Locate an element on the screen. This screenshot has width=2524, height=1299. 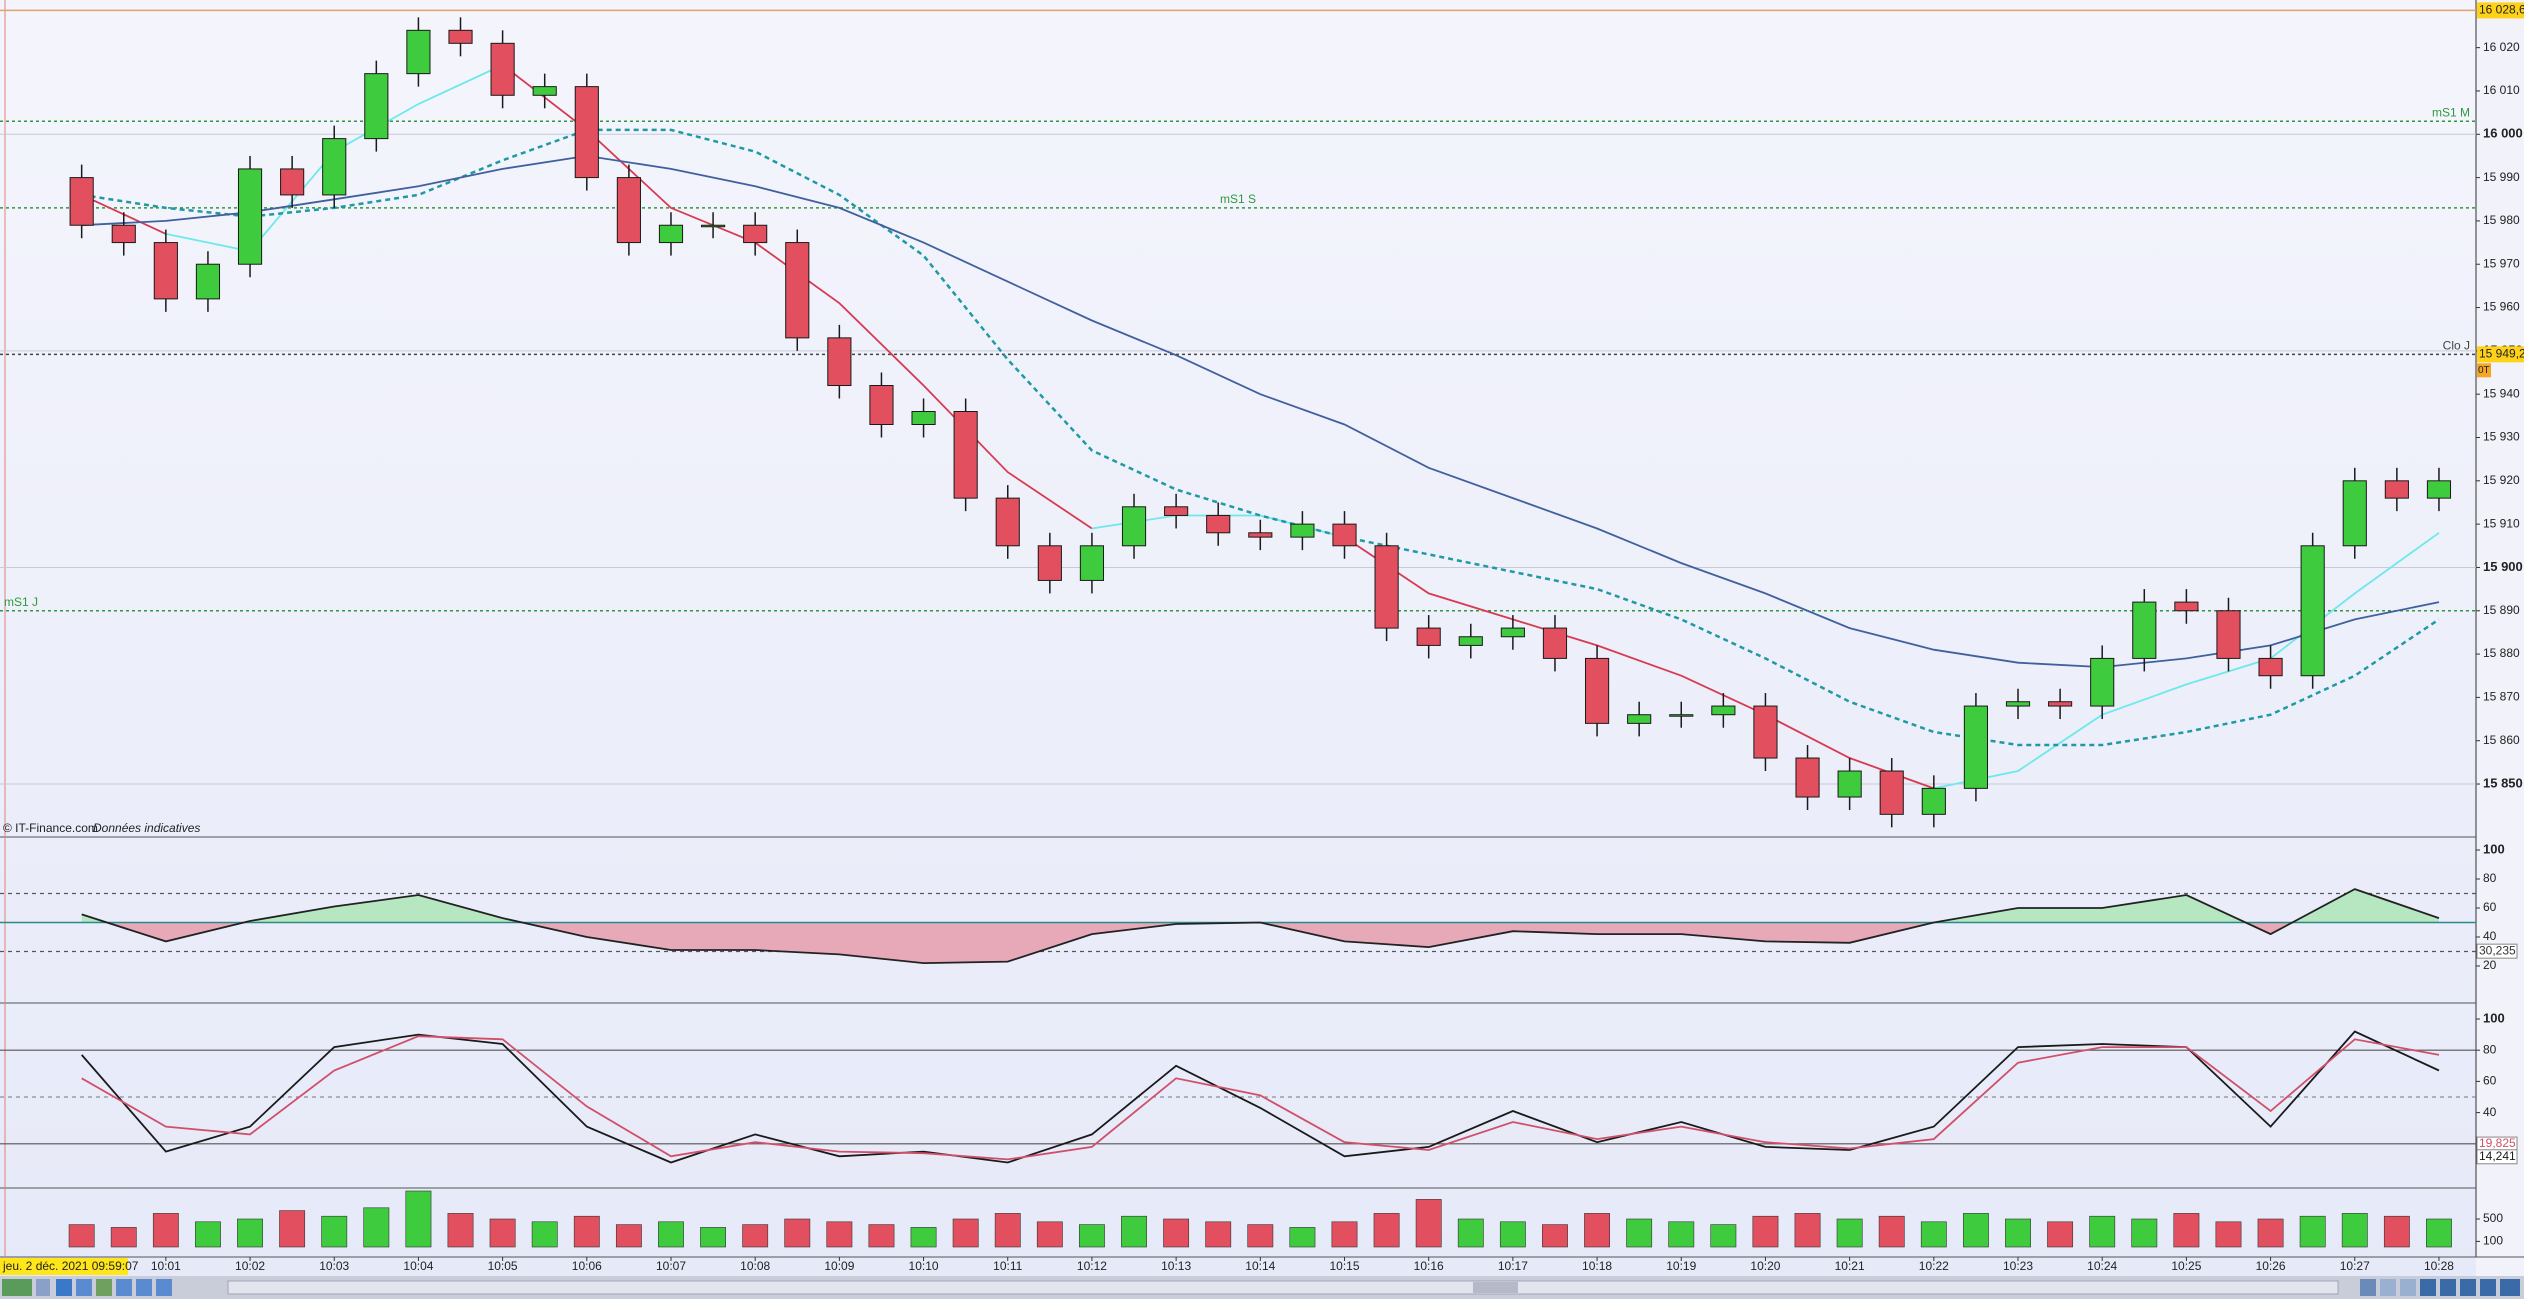
x-tick-label: 10:25 is located at coordinates (2186, 1266).